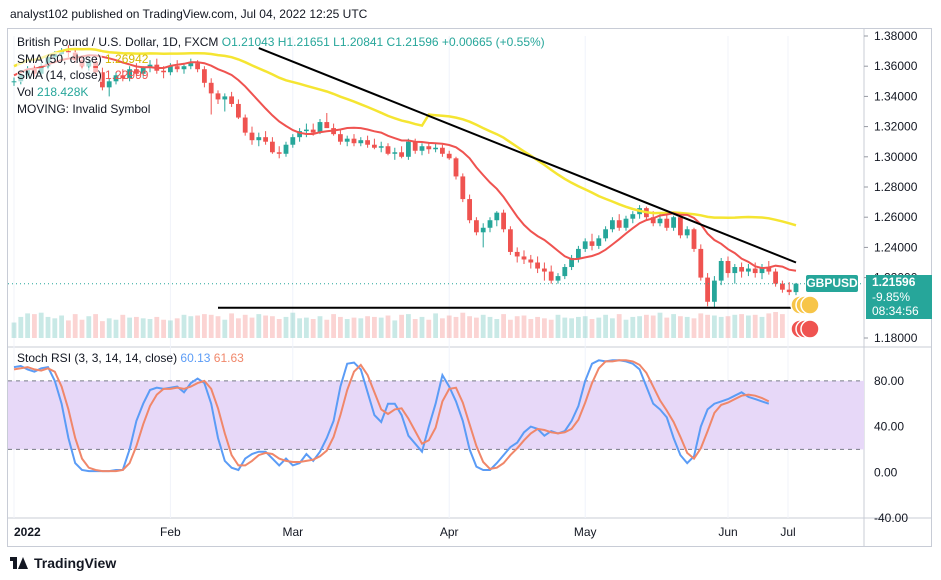  I want to click on time-tick-label: Feb, so click(170, 532).